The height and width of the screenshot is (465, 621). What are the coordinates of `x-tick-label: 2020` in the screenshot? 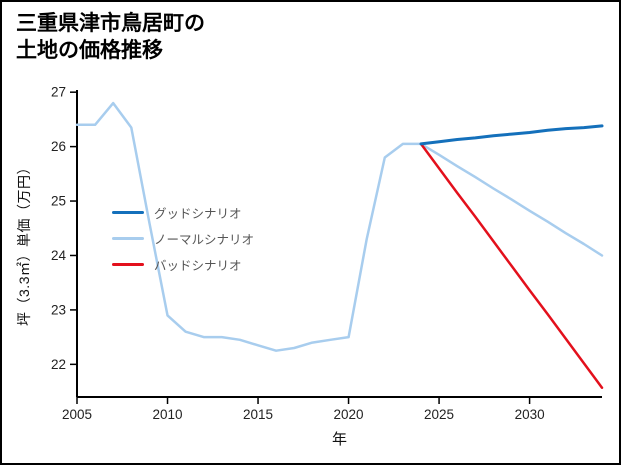 It's located at (349, 414).